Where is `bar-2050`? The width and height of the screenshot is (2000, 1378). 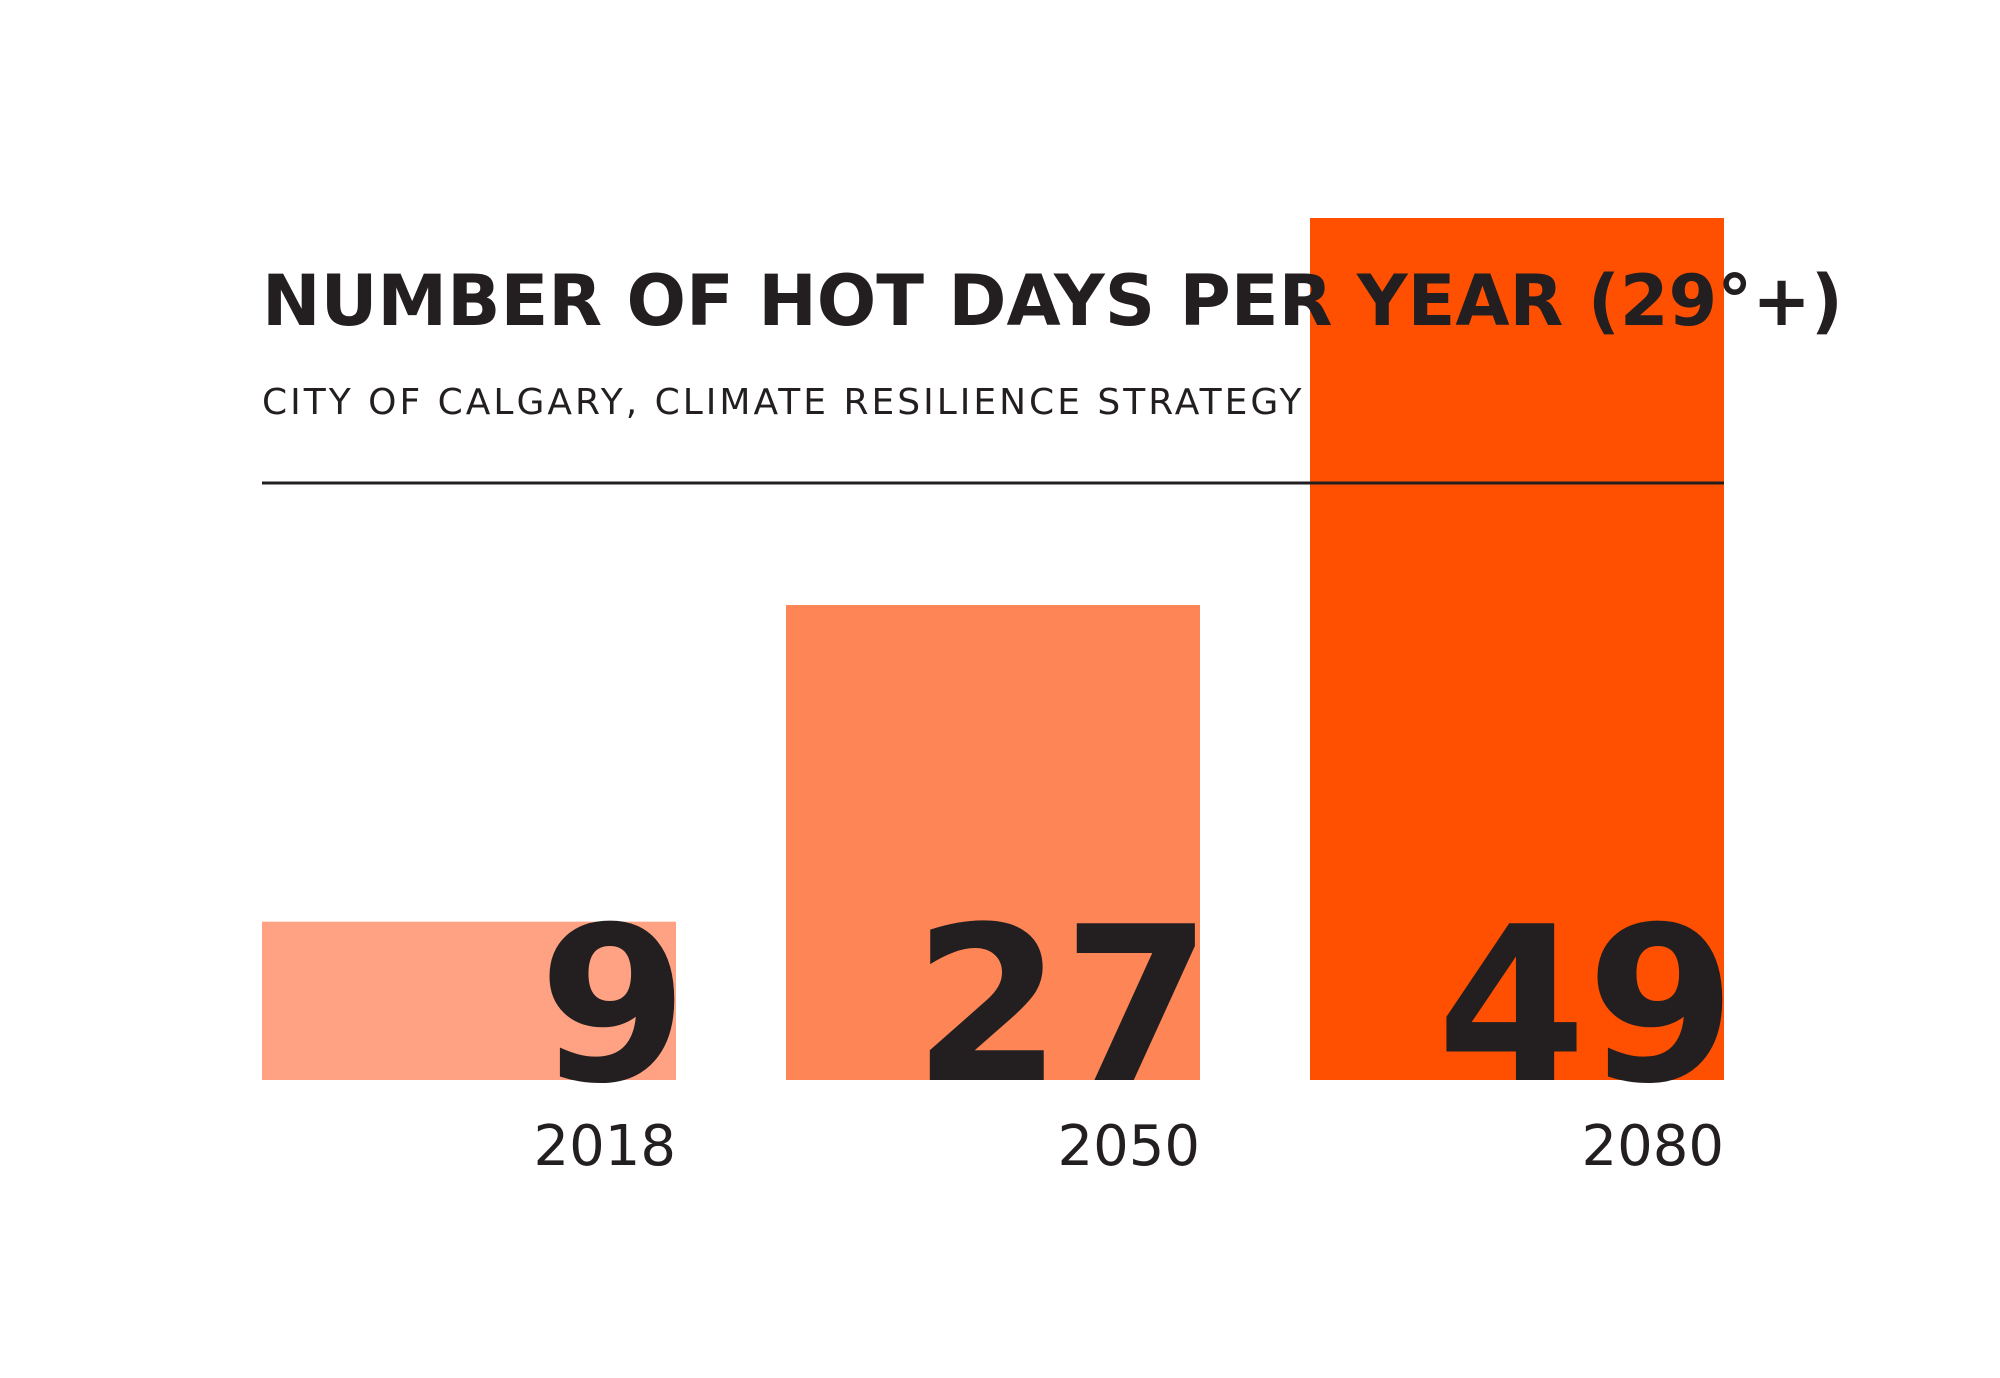
bar-2050 is located at coordinates (993, 842).